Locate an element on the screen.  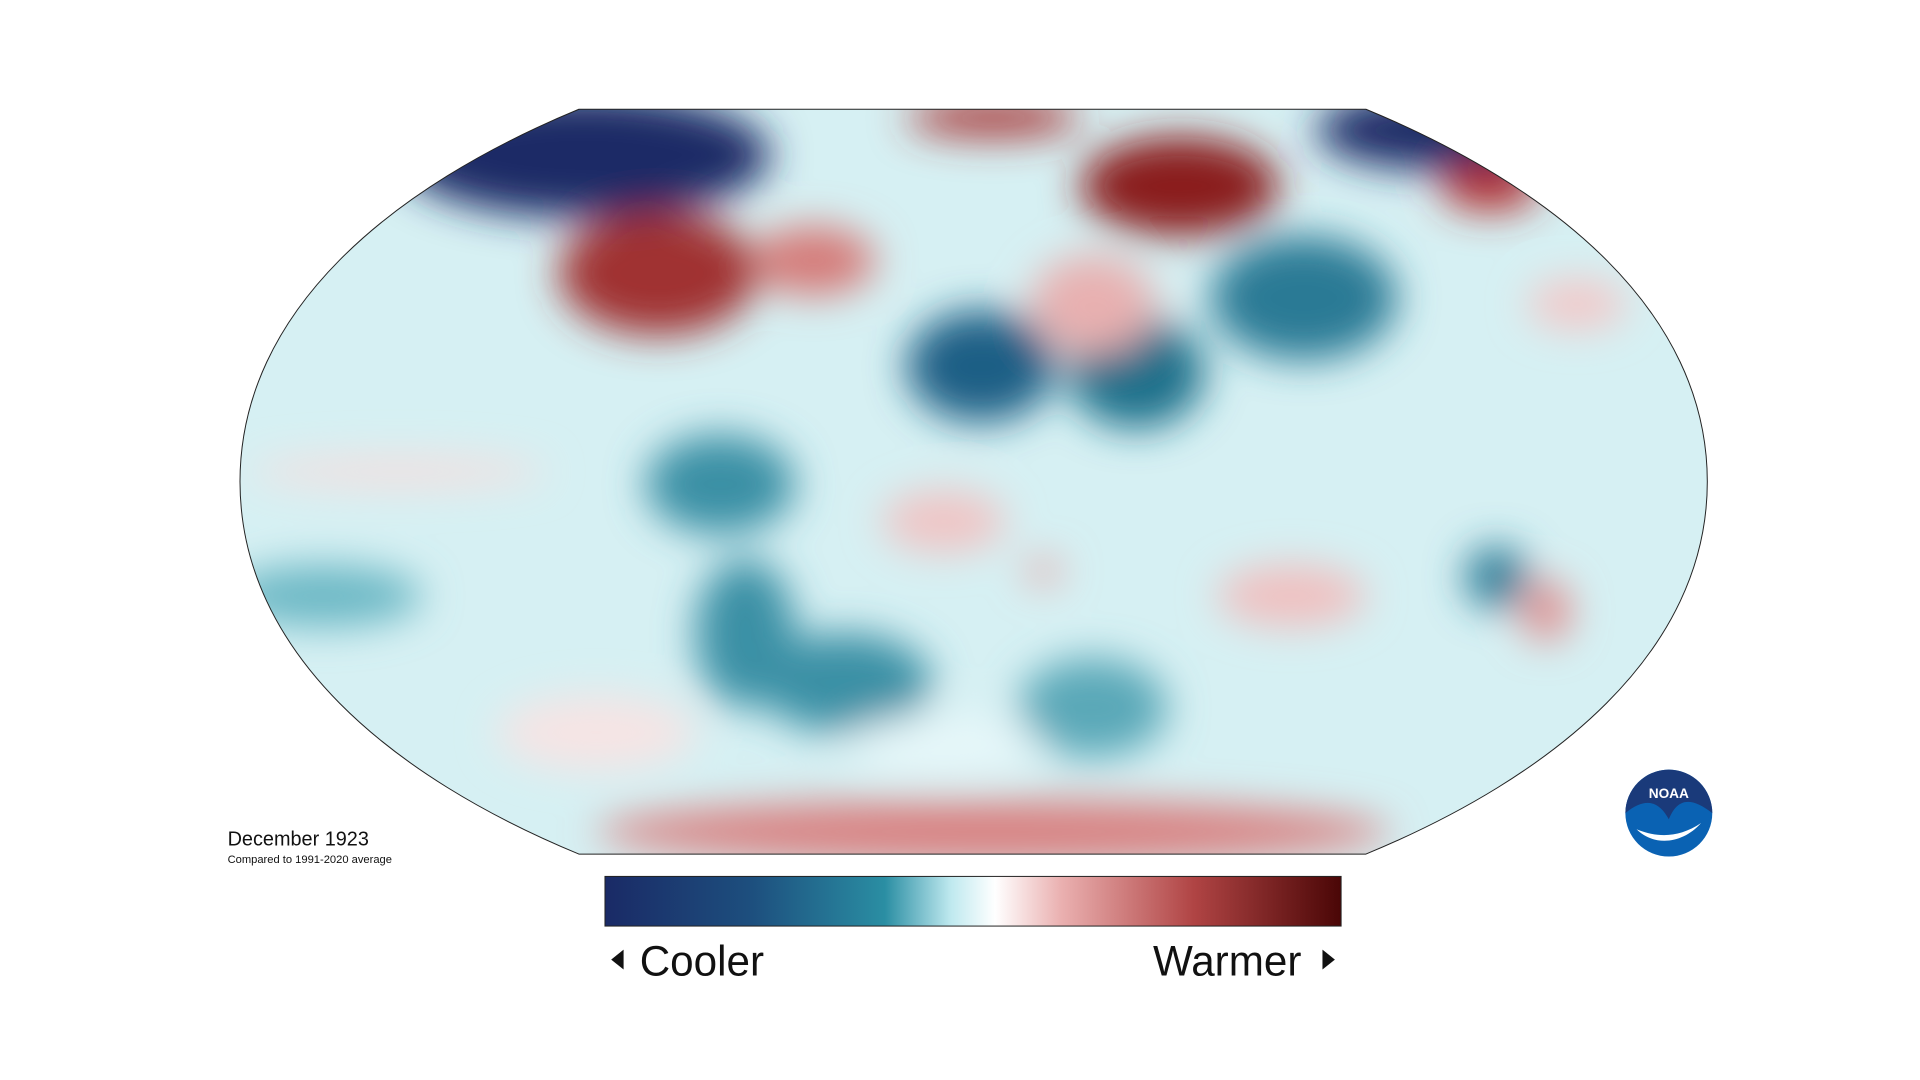
right-arrow is located at coordinates (1328, 959).